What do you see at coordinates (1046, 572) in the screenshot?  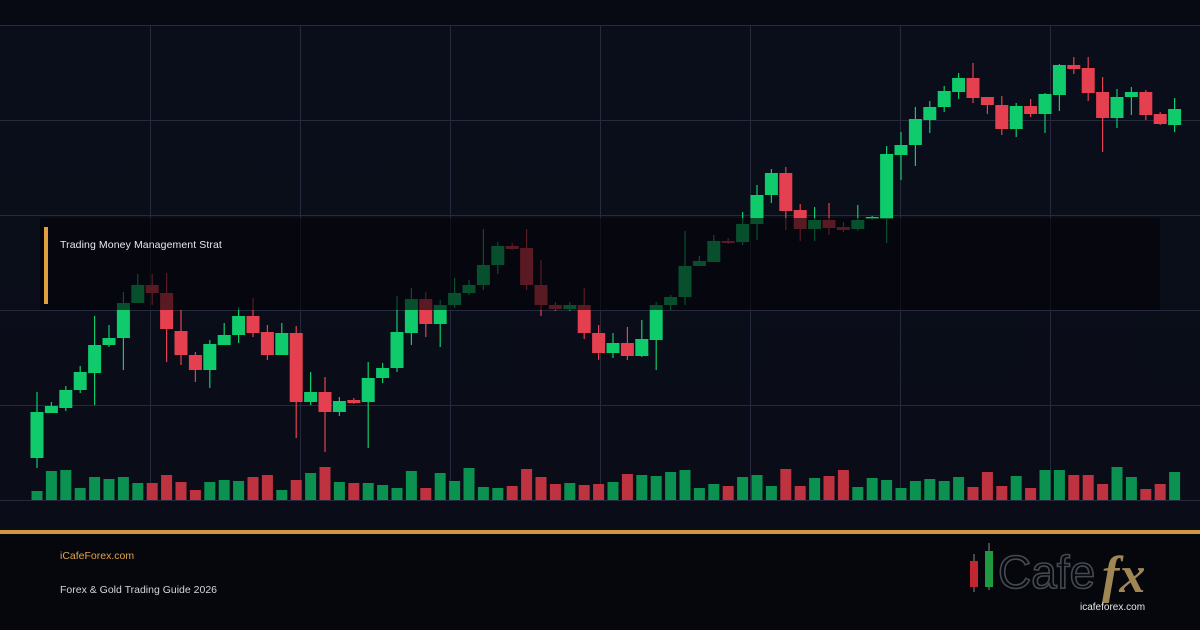 I see `logo-text-main: Cafe` at bounding box center [1046, 572].